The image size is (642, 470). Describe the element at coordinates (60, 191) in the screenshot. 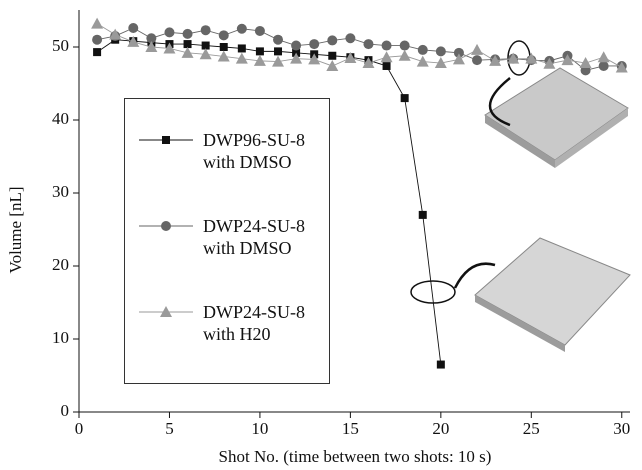

I see `y-tick-label: 30` at that location.